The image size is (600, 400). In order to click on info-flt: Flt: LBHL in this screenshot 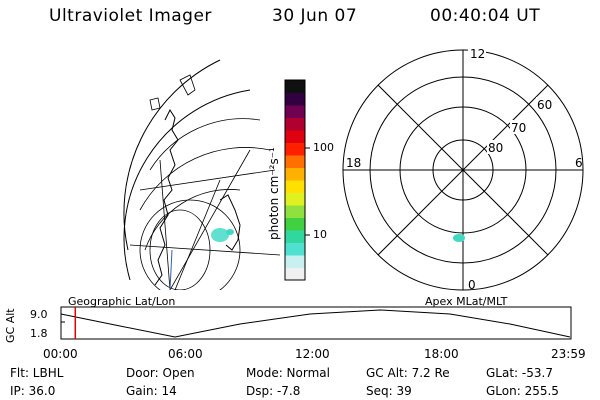, I will do `click(37, 373)`.